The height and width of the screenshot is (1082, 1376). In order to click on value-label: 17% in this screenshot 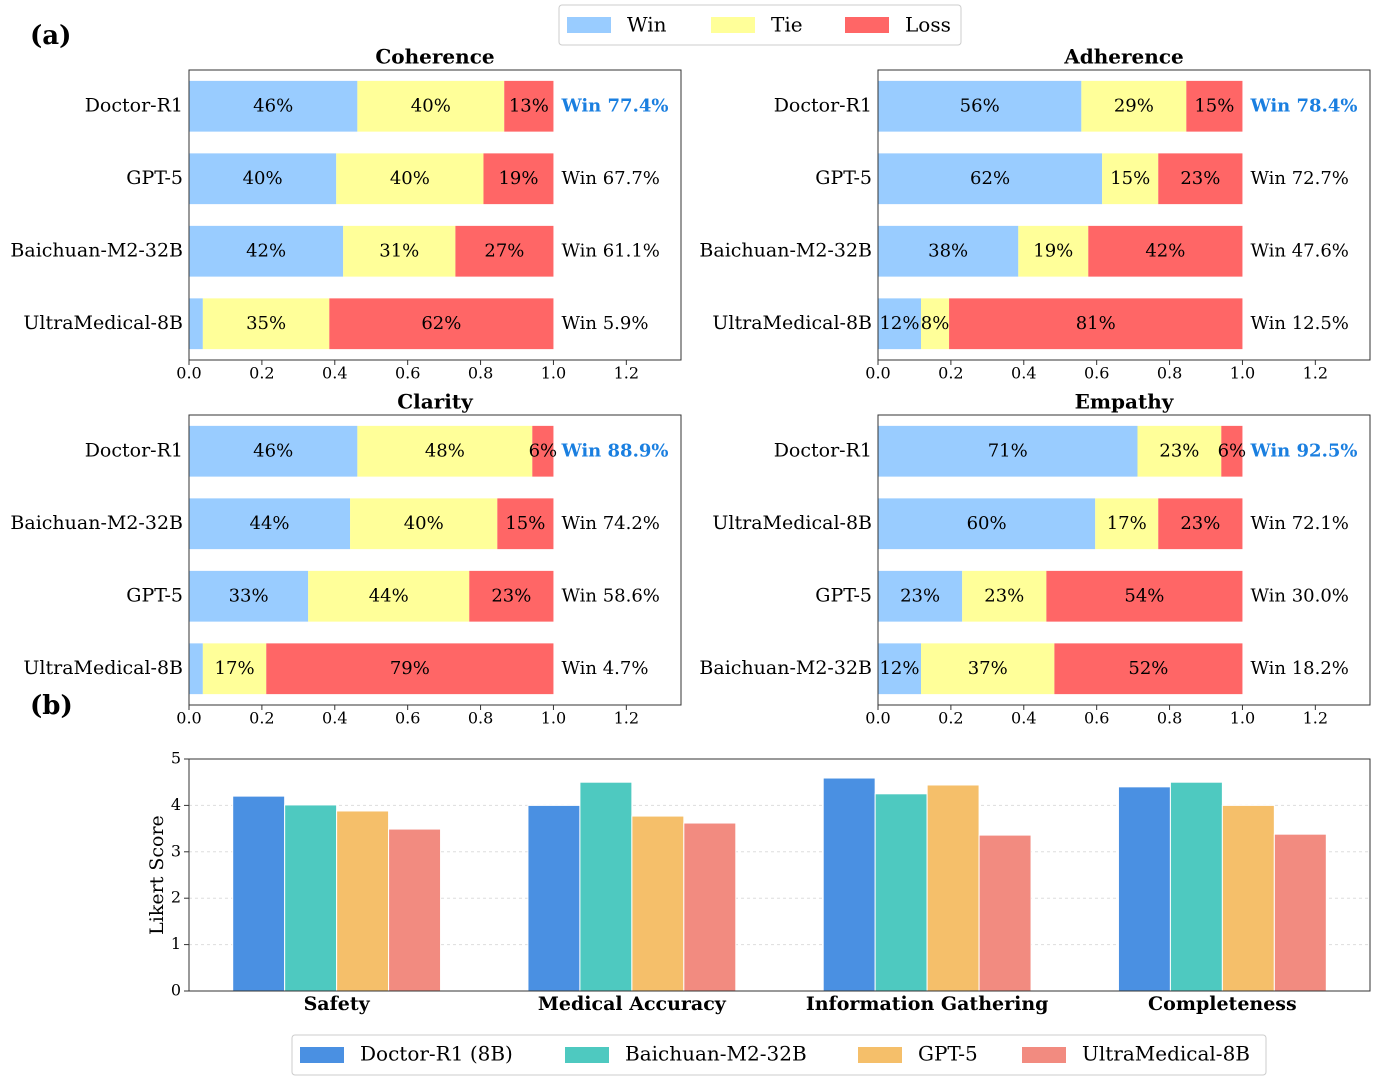, I will do `click(235, 668)`.